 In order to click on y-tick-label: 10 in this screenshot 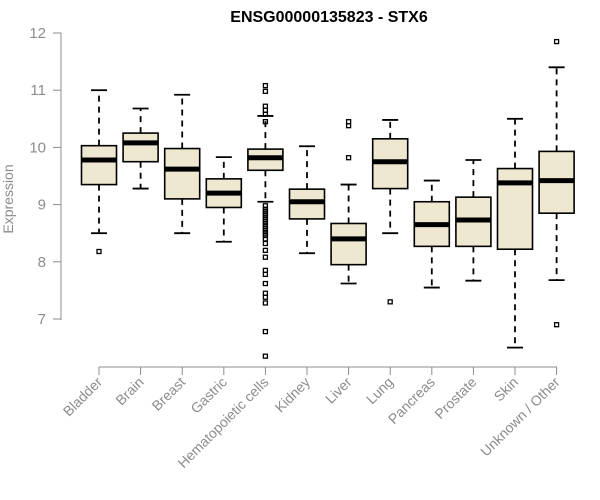, I will do `click(37, 147)`.